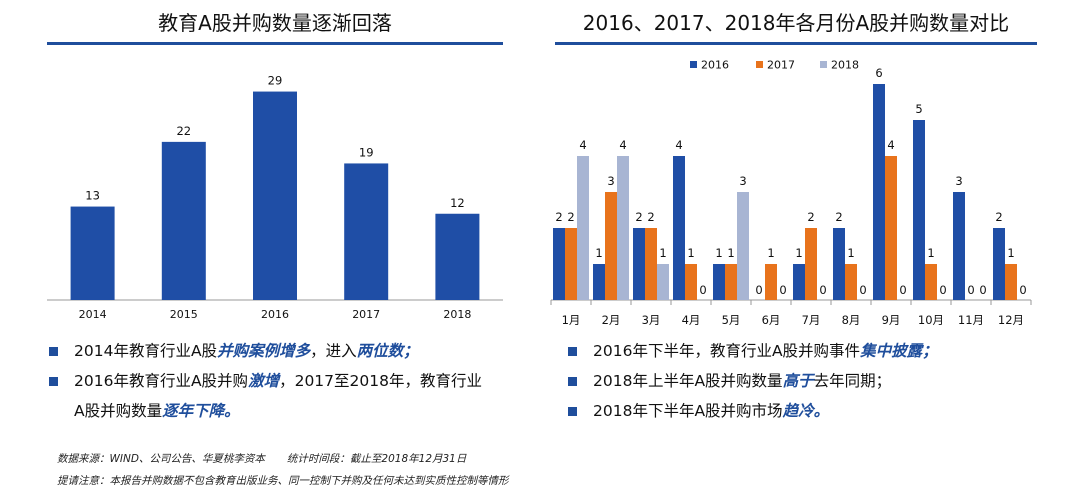  Describe the element at coordinates (862, 290) in the screenshot. I see `data-label-2018-8月: 0` at that location.